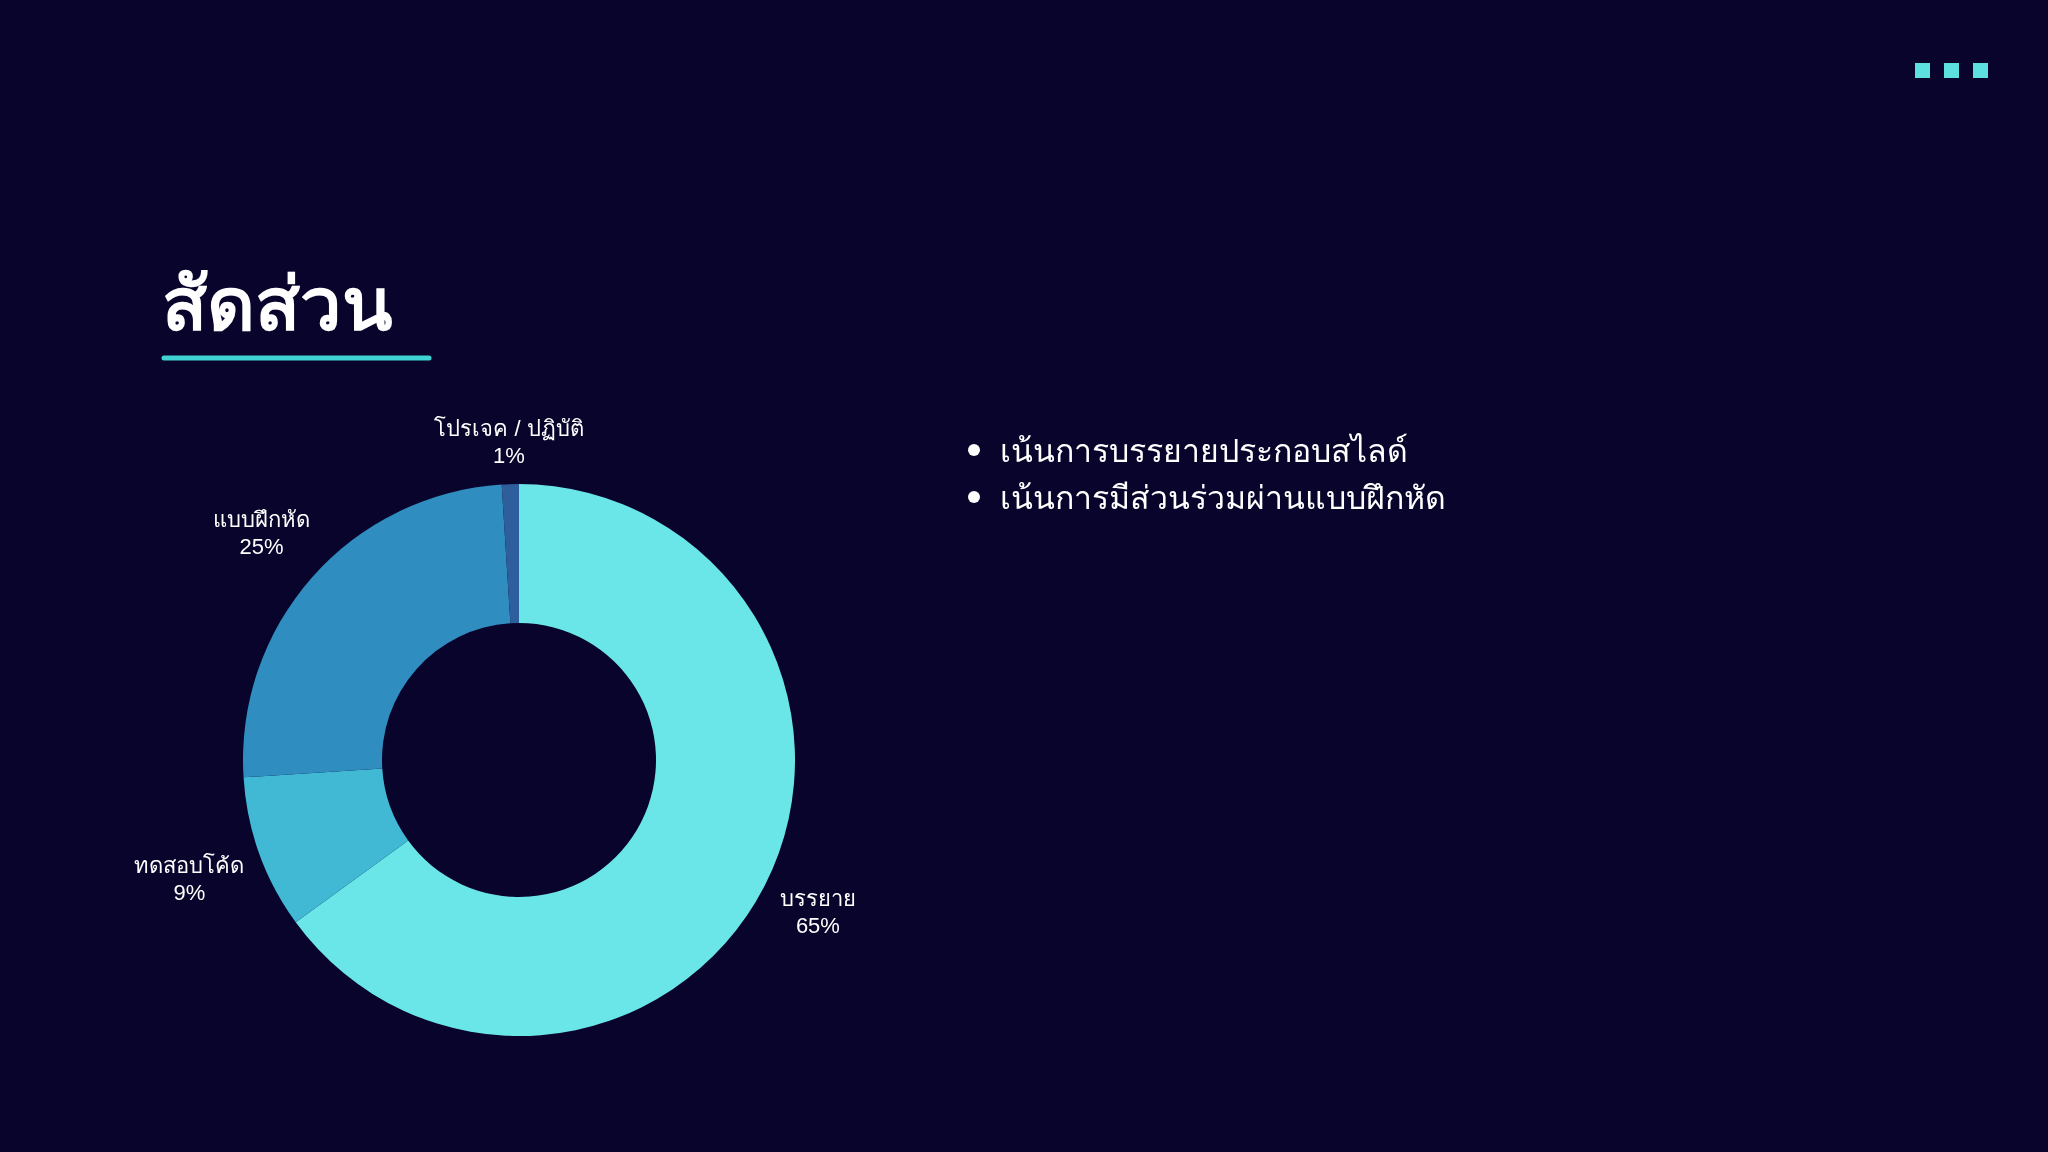  Describe the element at coordinates (817, 926) in the screenshot. I see `data-label: 65%` at that location.